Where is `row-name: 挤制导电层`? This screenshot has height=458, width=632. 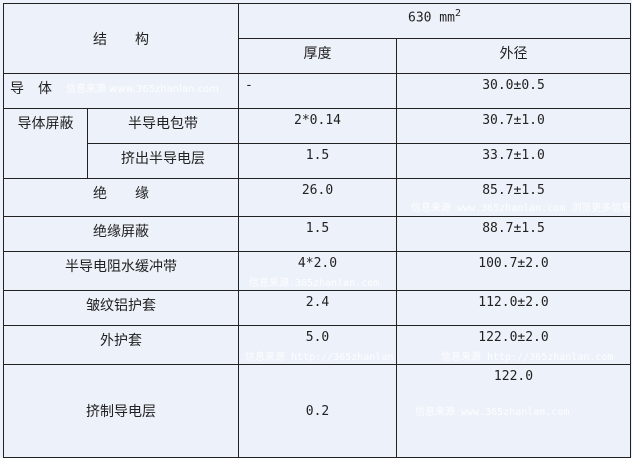
row-name: 挤制导电层 is located at coordinates (121, 411).